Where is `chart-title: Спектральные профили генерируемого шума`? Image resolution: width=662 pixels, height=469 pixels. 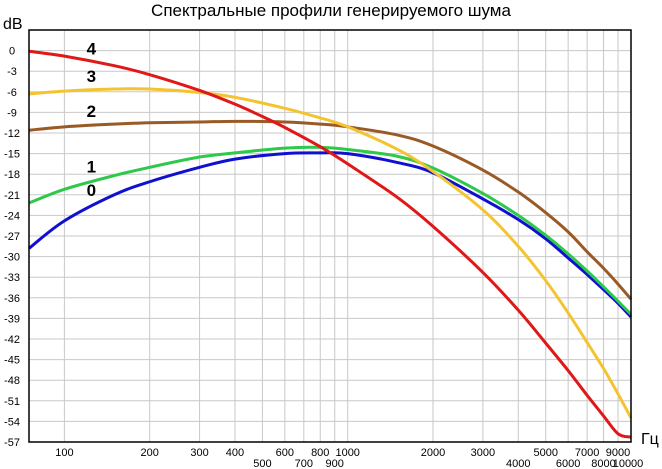 chart-title: Спектральные профили генерируемого шума is located at coordinates (331, 10).